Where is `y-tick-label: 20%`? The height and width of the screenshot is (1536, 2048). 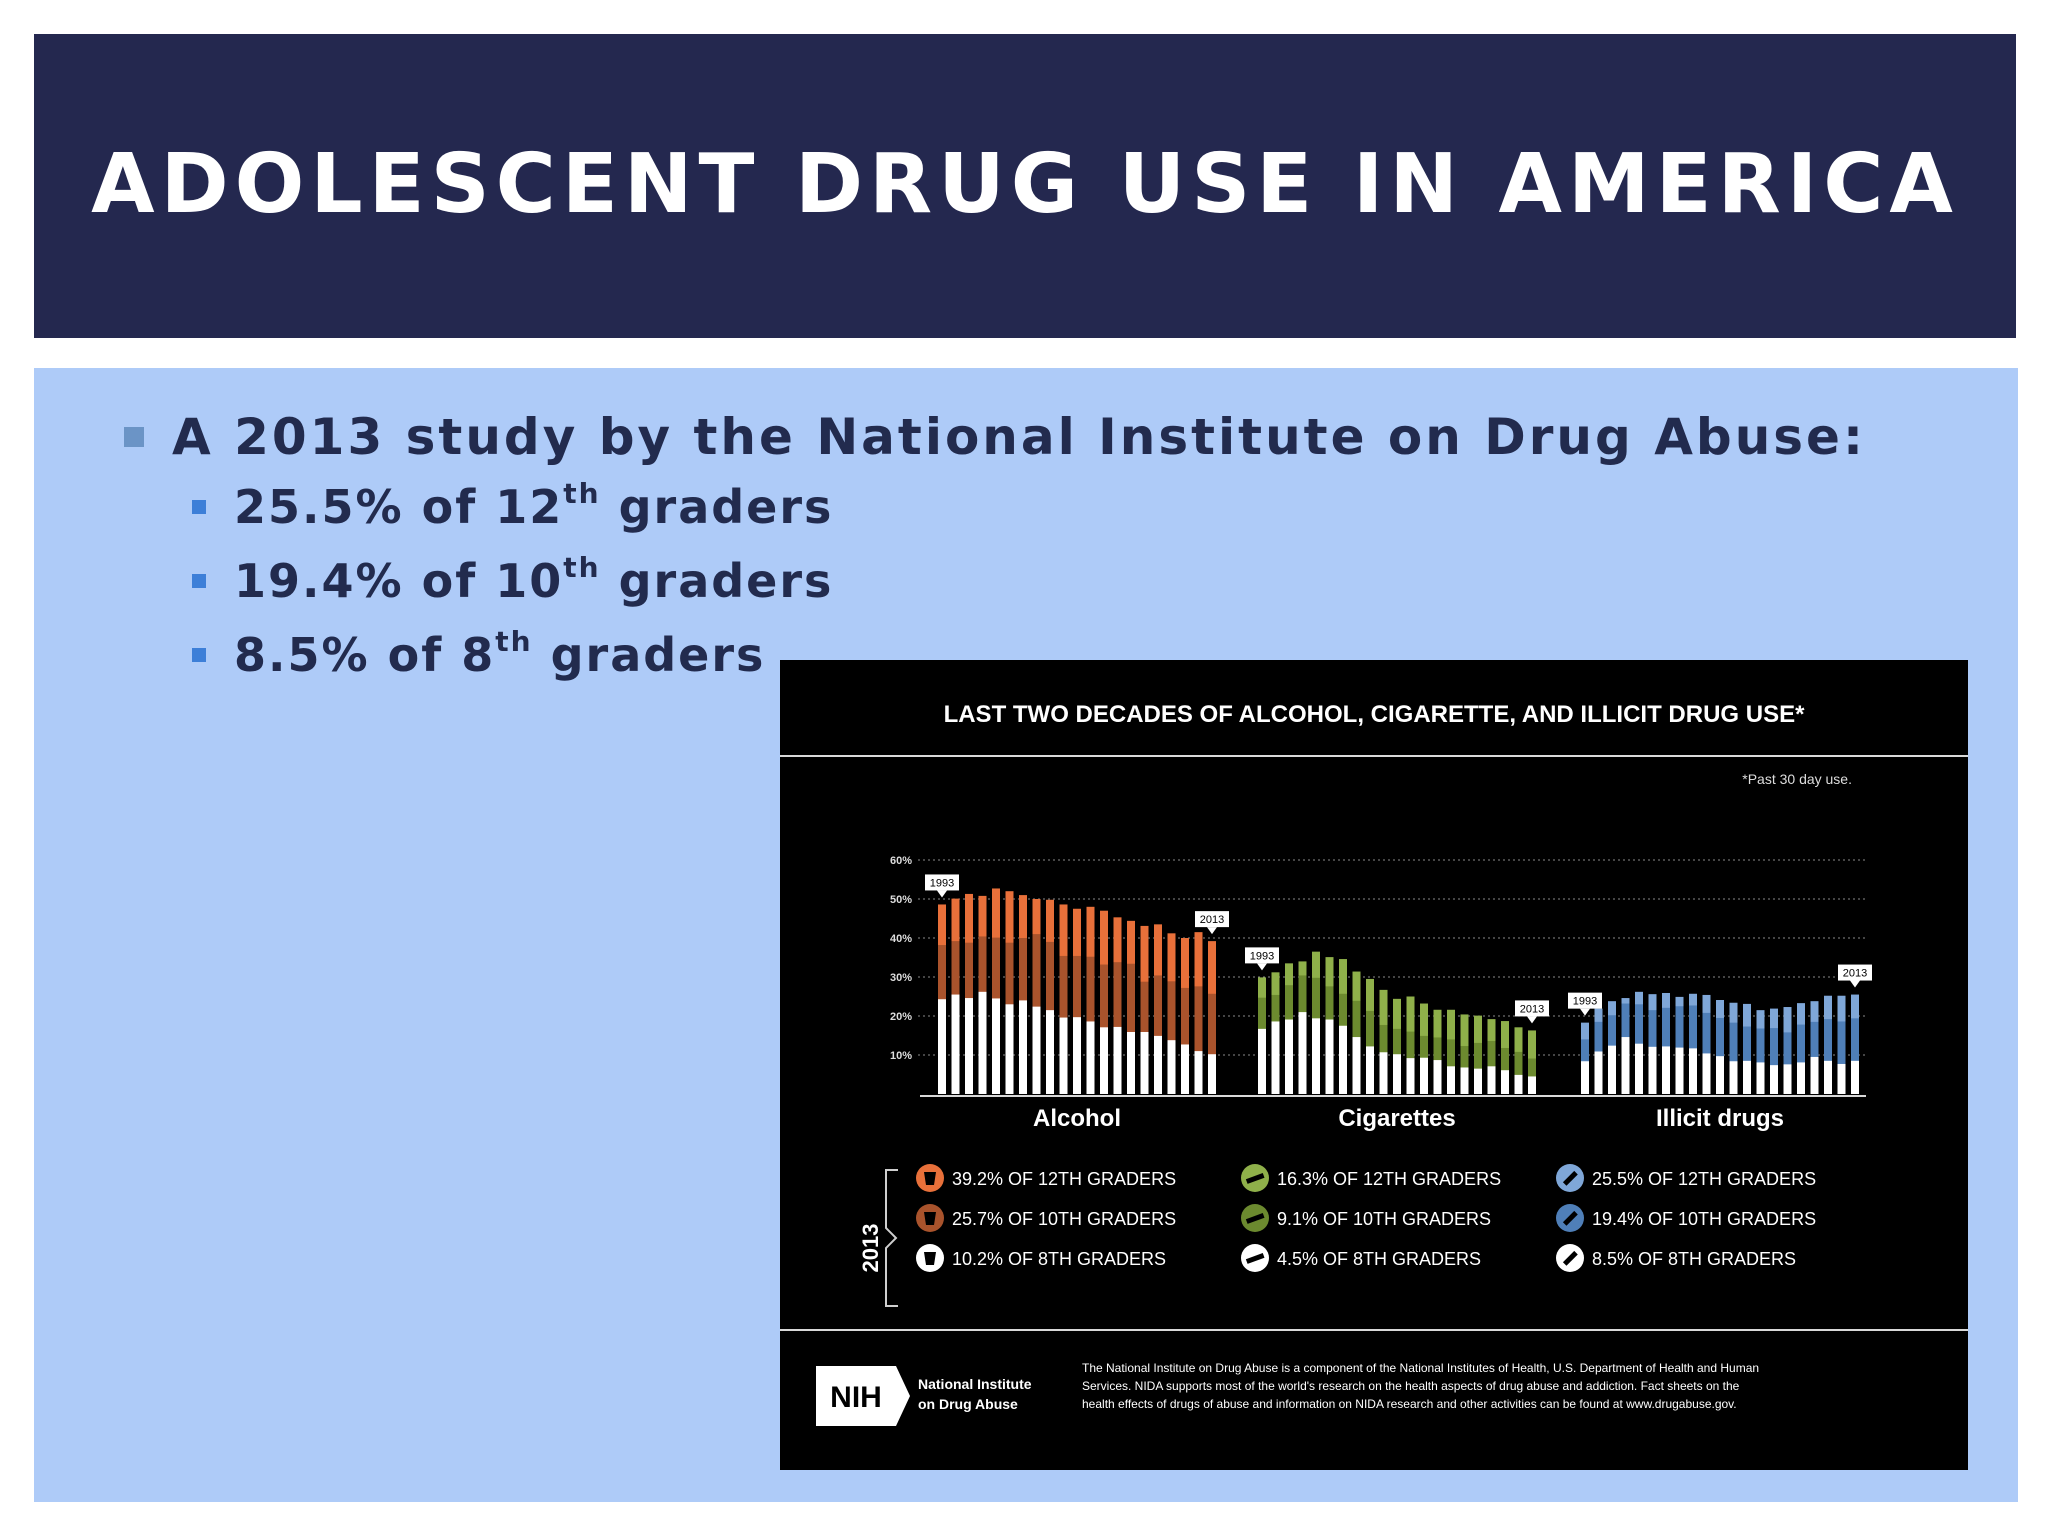
y-tick-label: 20% is located at coordinates (901, 1017).